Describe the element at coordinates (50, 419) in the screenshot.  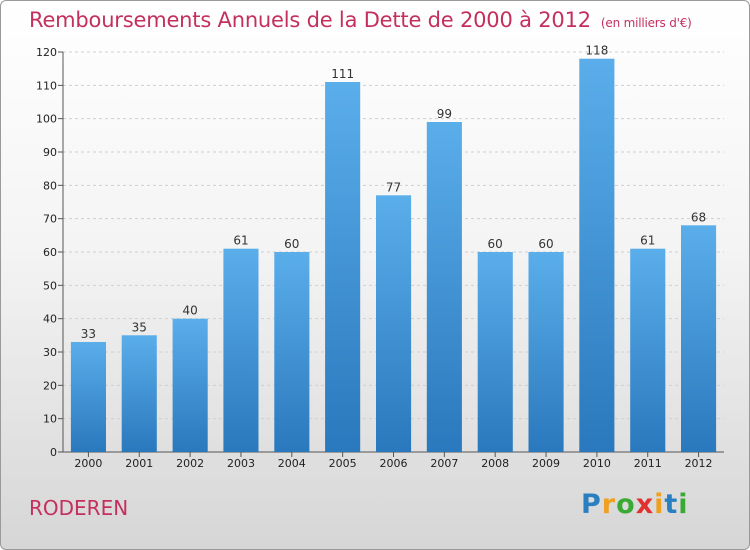
I see `y-tick-label: 10` at that location.